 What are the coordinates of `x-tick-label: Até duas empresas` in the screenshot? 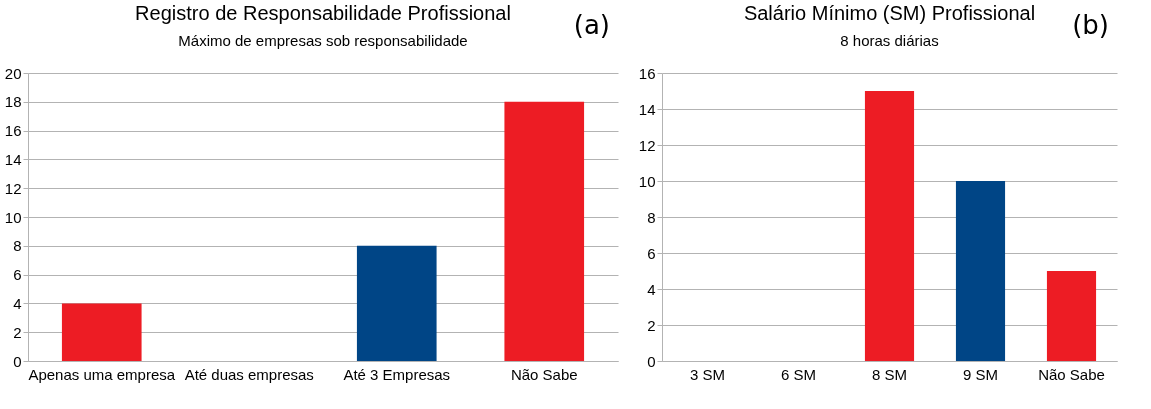 It's located at (249, 374).